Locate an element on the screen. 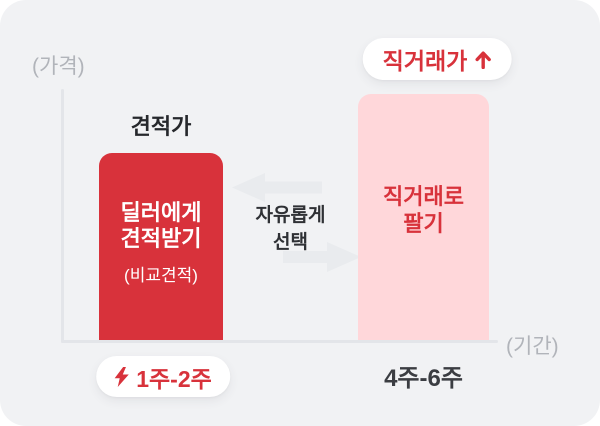 This screenshot has width=600, height=426. dealer-duration-badge: 1주-2주 is located at coordinates (163, 376).